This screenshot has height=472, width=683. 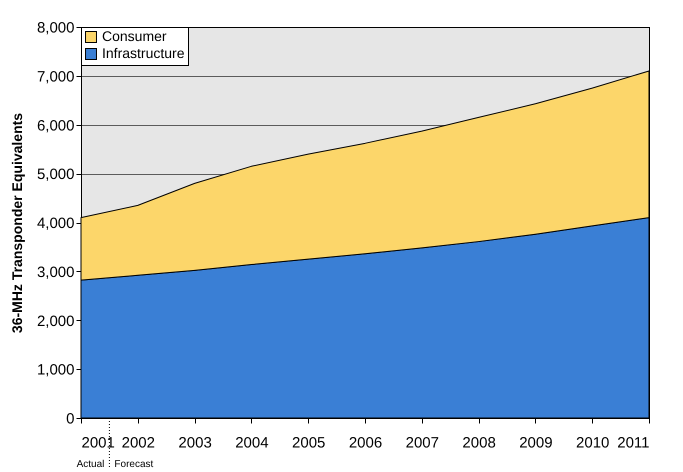 What do you see at coordinates (138, 443) in the screenshot?
I see `x-tick-label: 2002` at bounding box center [138, 443].